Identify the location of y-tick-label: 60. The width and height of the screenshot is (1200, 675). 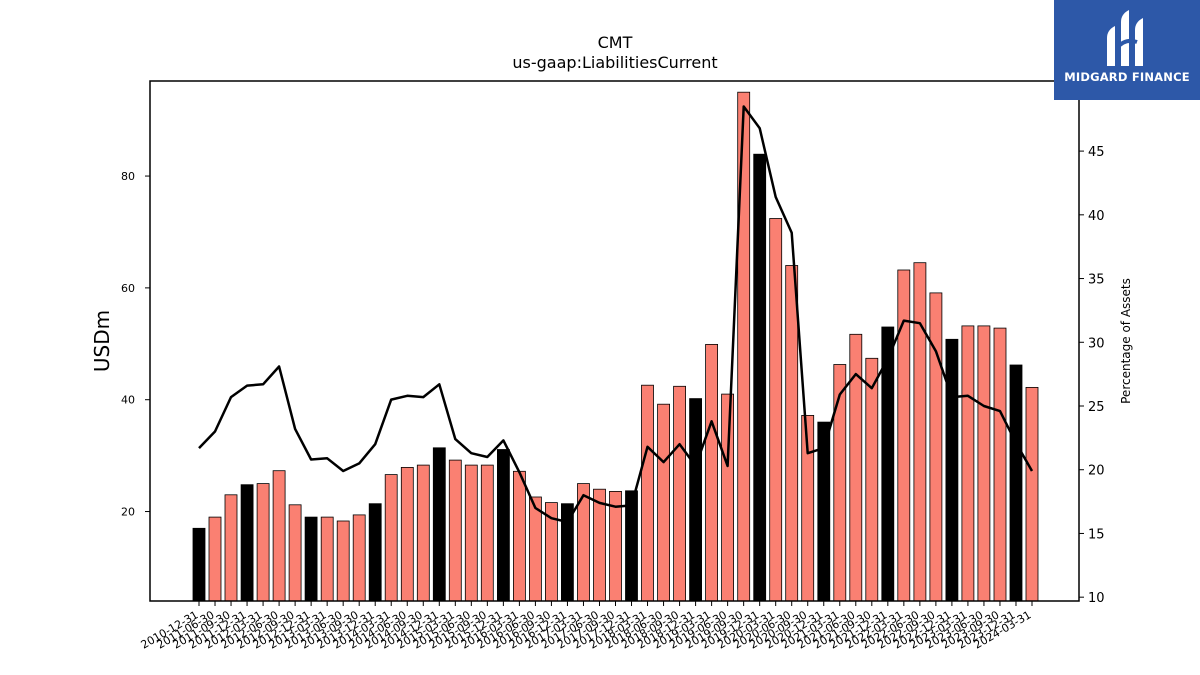
(128, 288).